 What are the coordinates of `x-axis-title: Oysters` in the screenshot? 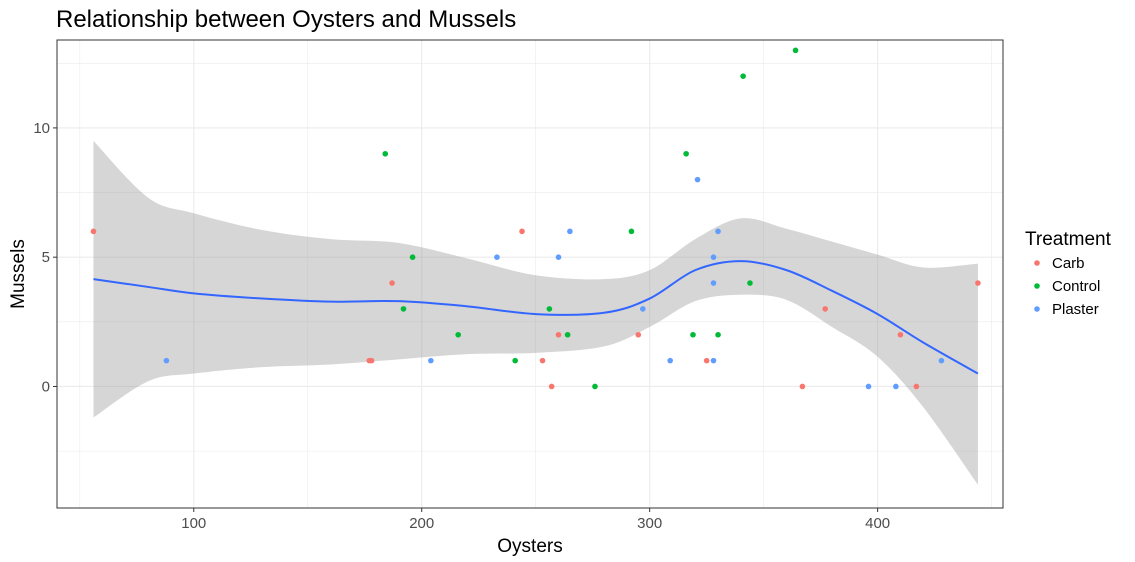 It's located at (529, 546).